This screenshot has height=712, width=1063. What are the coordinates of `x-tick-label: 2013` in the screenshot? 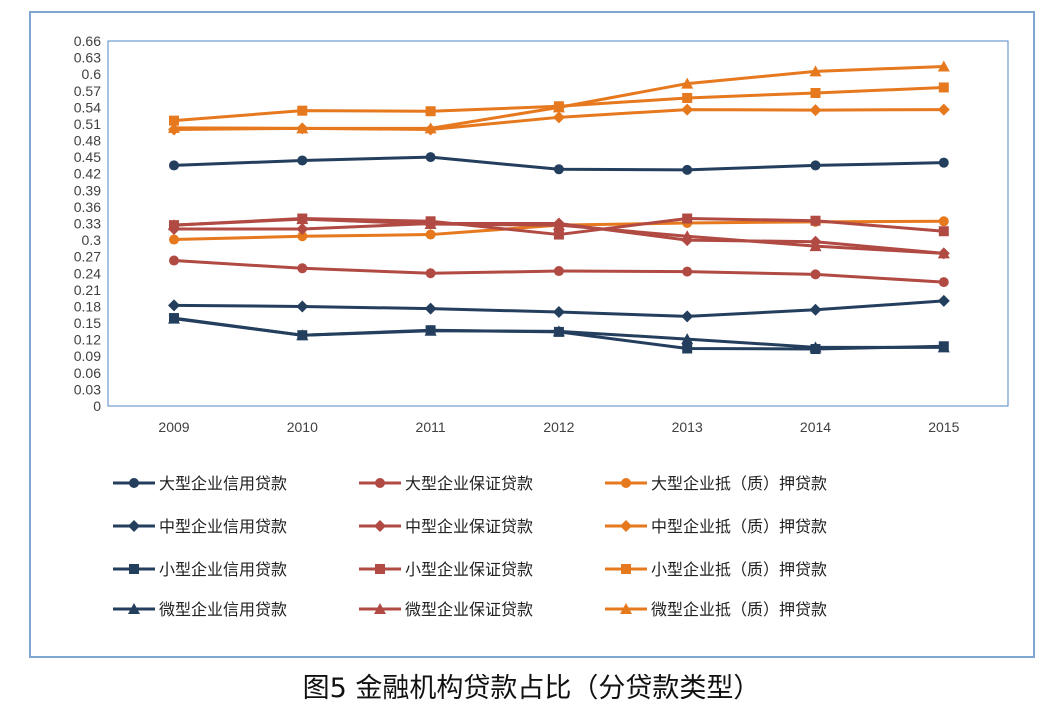 It's located at (687, 427).